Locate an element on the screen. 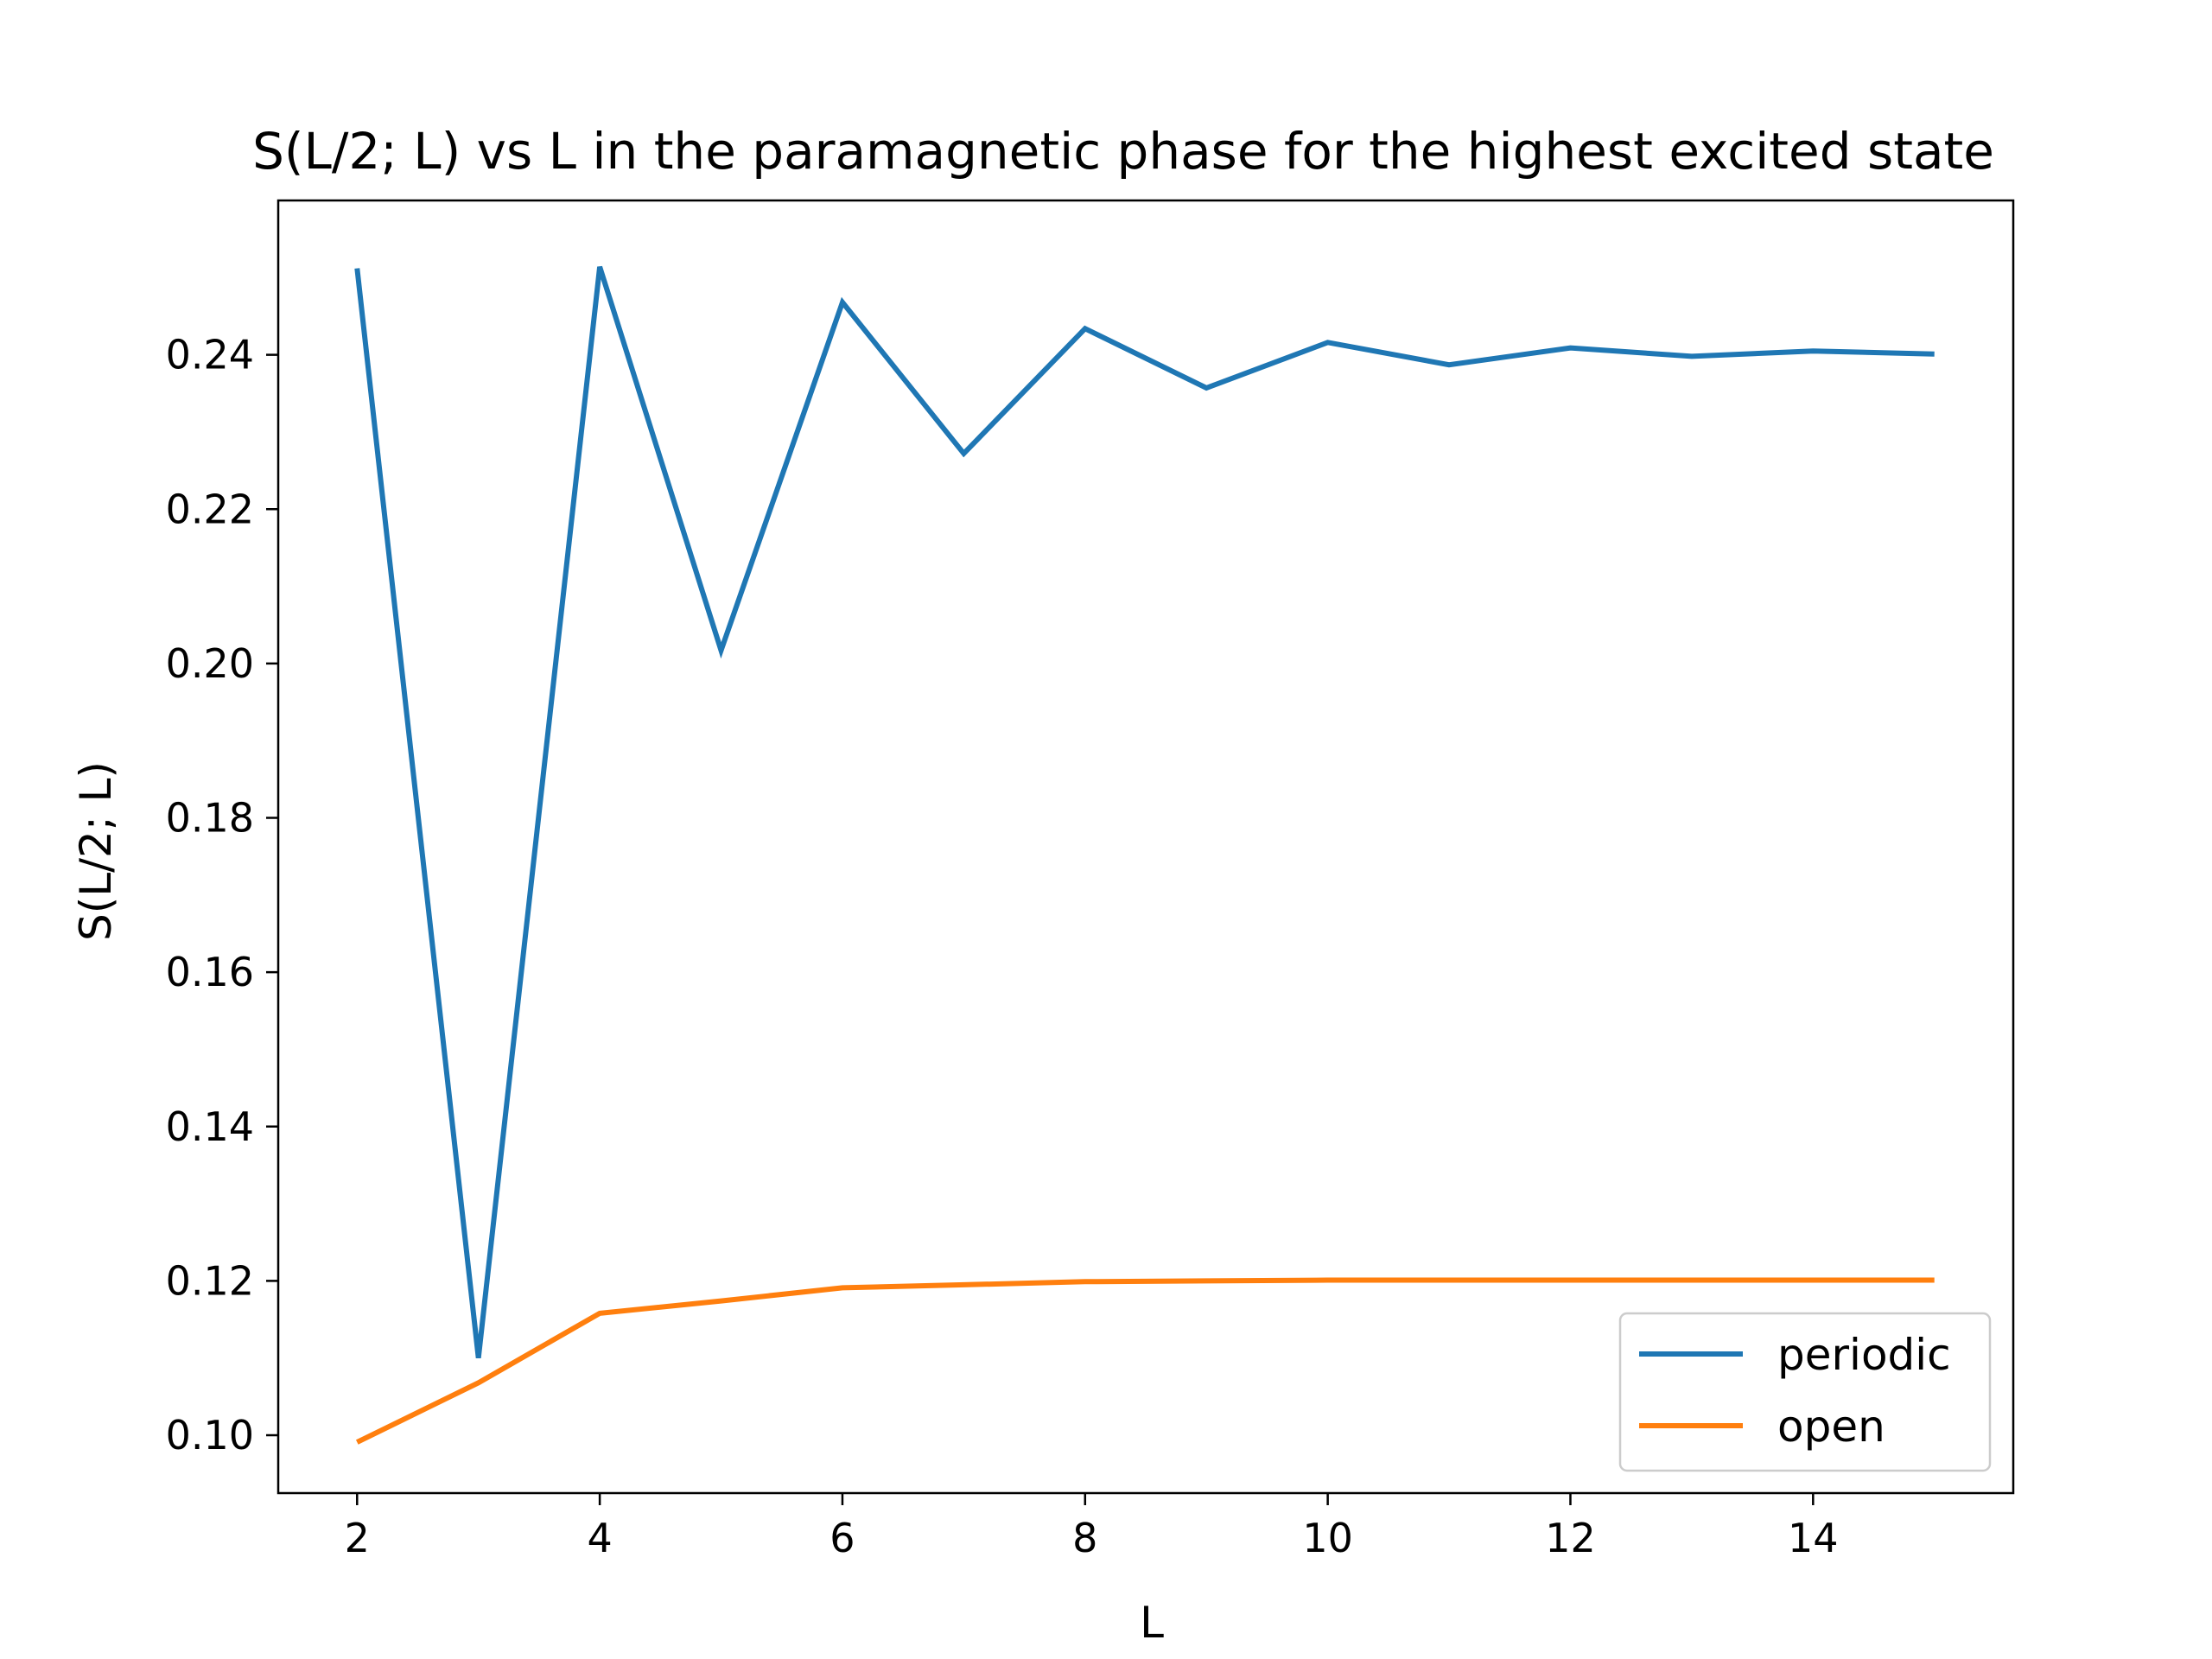 The height and width of the screenshot is (1659, 2212). x-tick-label: 2 is located at coordinates (357, 1538).